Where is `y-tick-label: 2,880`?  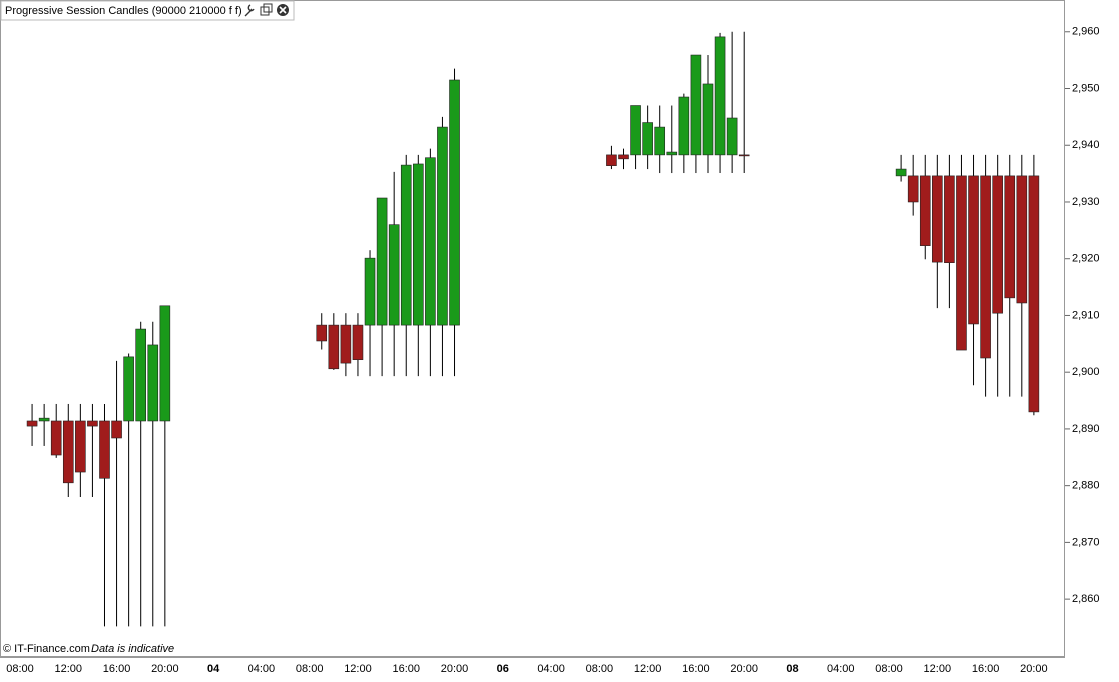 y-tick-label: 2,880 is located at coordinates (1086, 486).